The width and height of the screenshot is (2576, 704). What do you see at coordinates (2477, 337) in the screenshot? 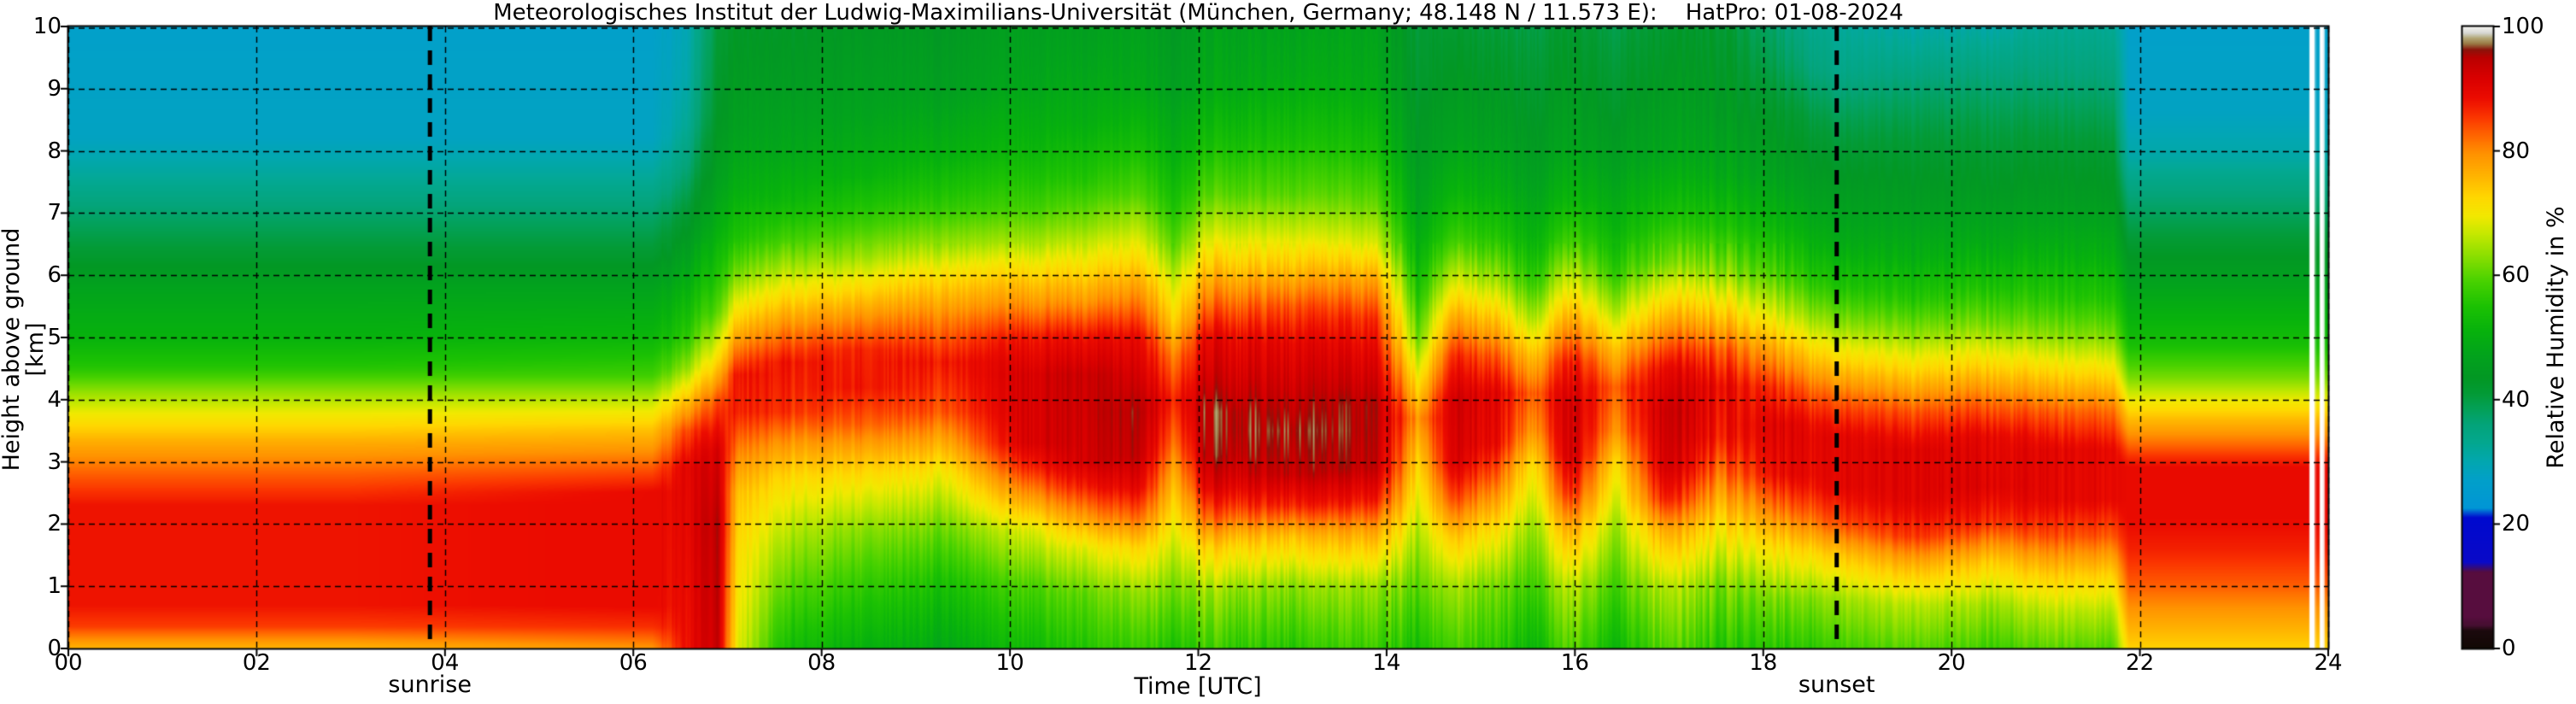
I see `colorbar-canvas` at bounding box center [2477, 337].